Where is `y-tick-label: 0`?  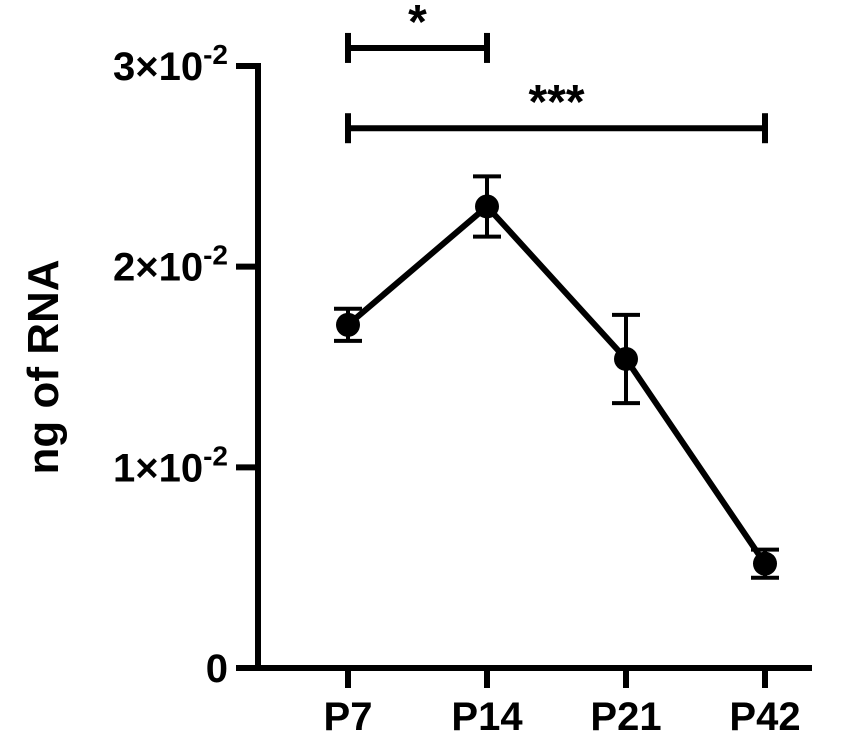
y-tick-label: 0 is located at coordinates (217, 669).